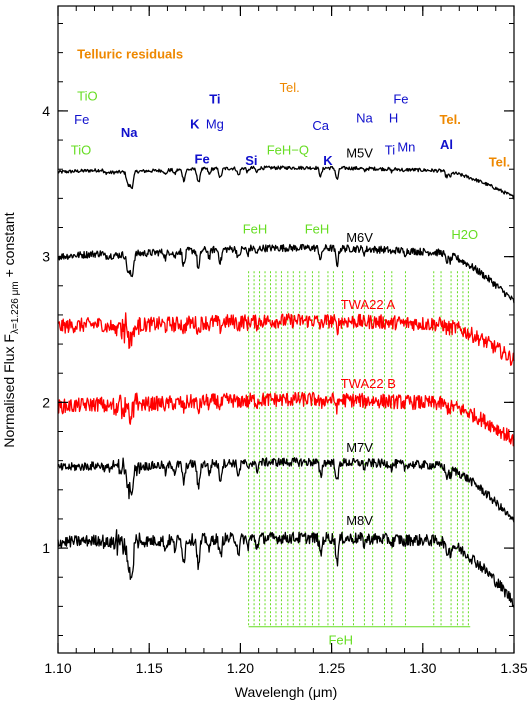  What do you see at coordinates (368, 304) in the screenshot?
I see `series-label: TWA22 A` at bounding box center [368, 304].